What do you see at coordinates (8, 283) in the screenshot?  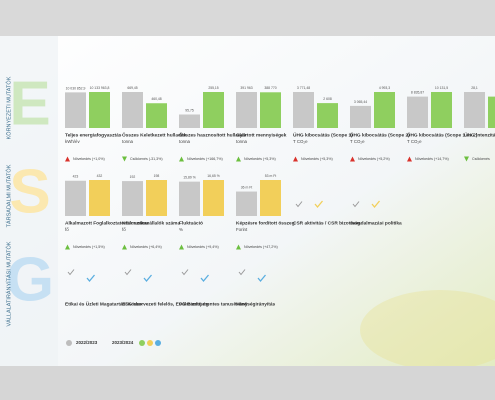 I see `section-label: VÁLLALATIRÁNYÍTÁSI MUTATÓK` at bounding box center [8, 283].